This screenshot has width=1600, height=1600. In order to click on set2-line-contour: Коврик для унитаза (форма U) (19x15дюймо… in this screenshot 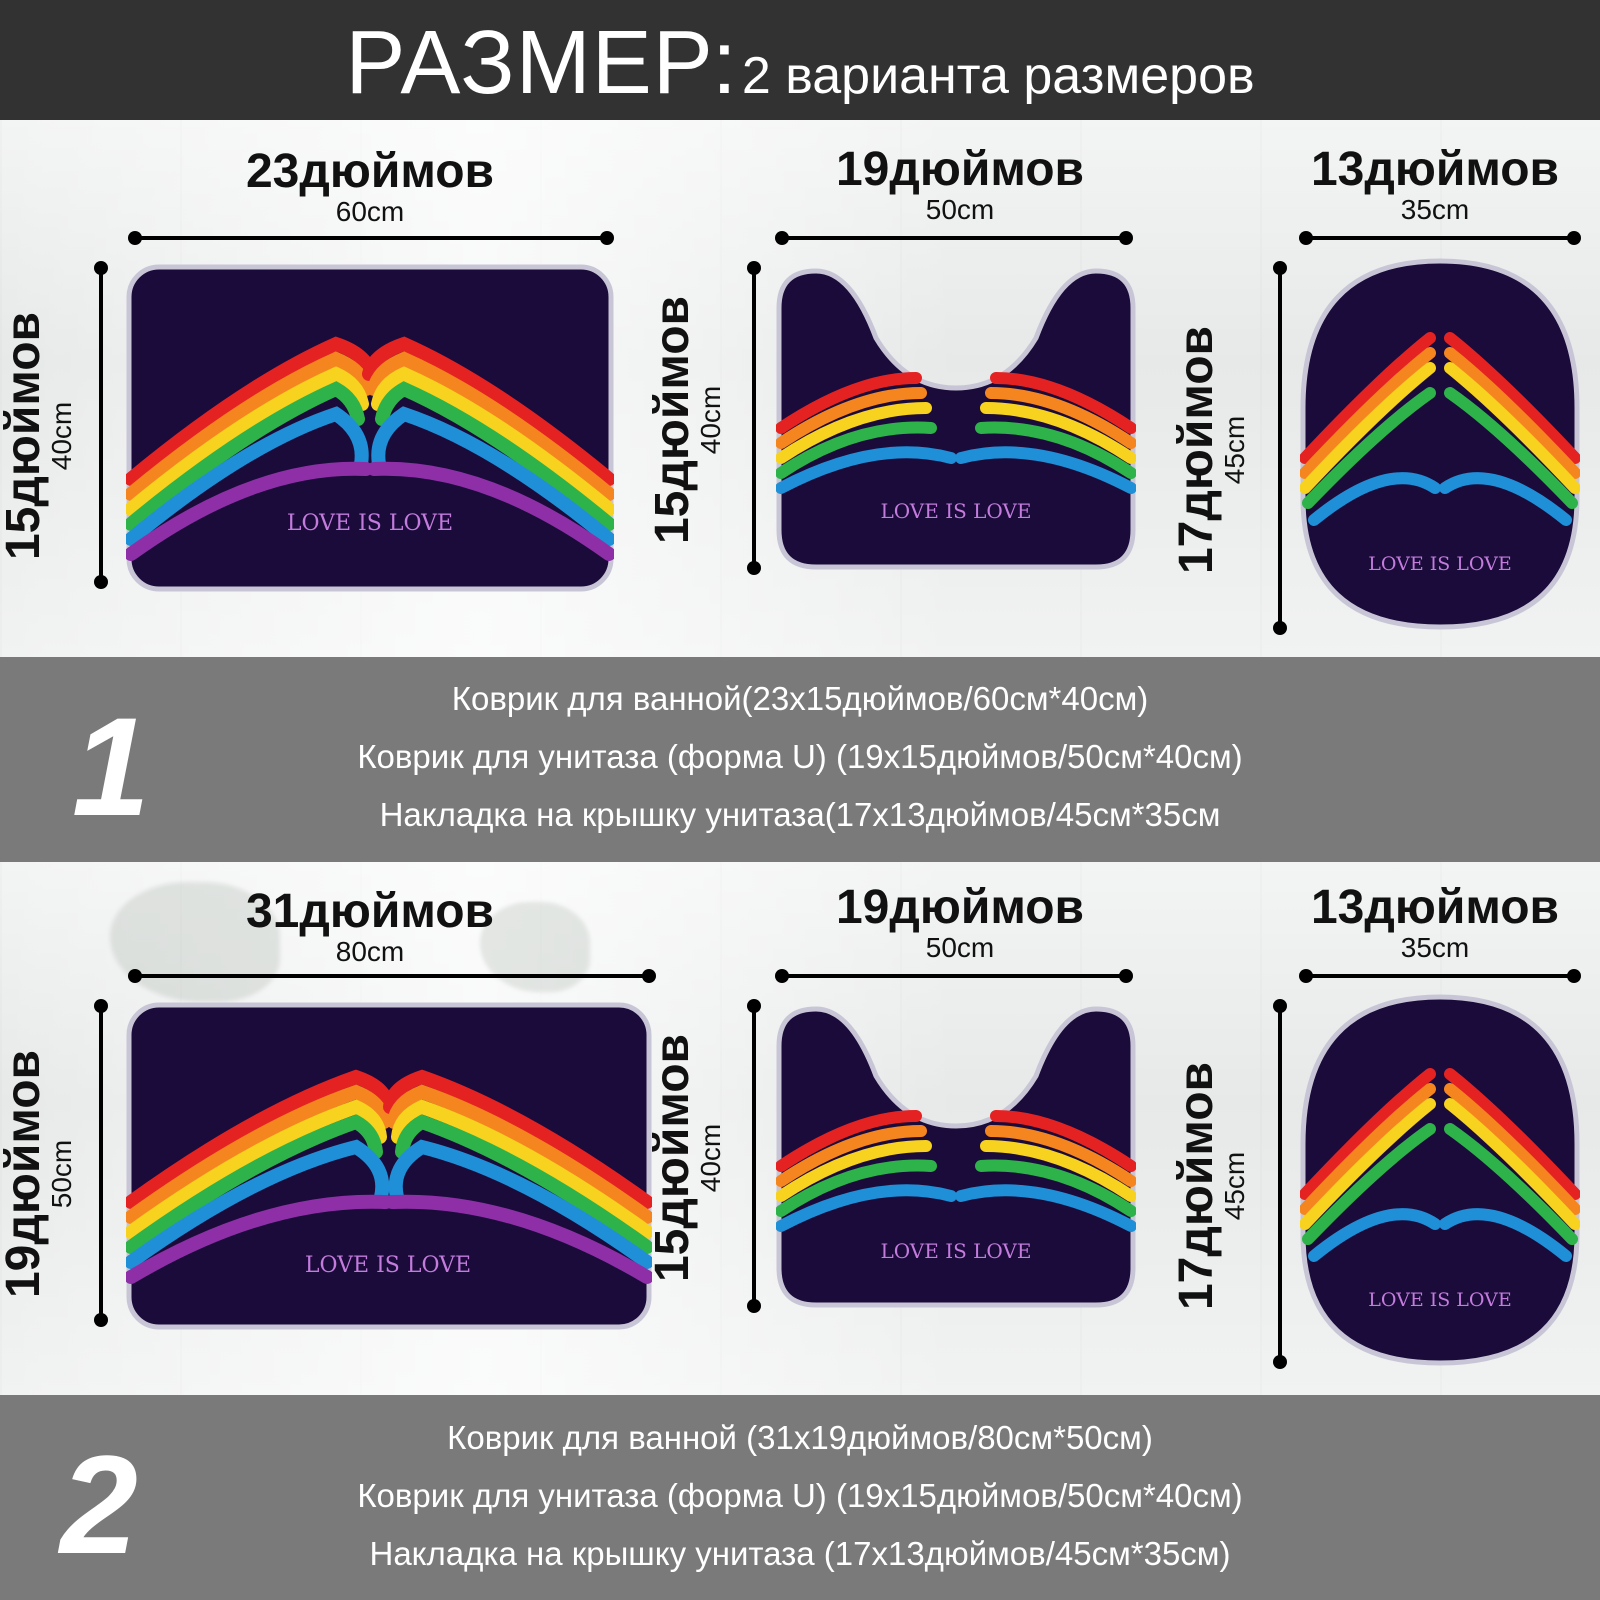, I will do `click(800, 1495)`.